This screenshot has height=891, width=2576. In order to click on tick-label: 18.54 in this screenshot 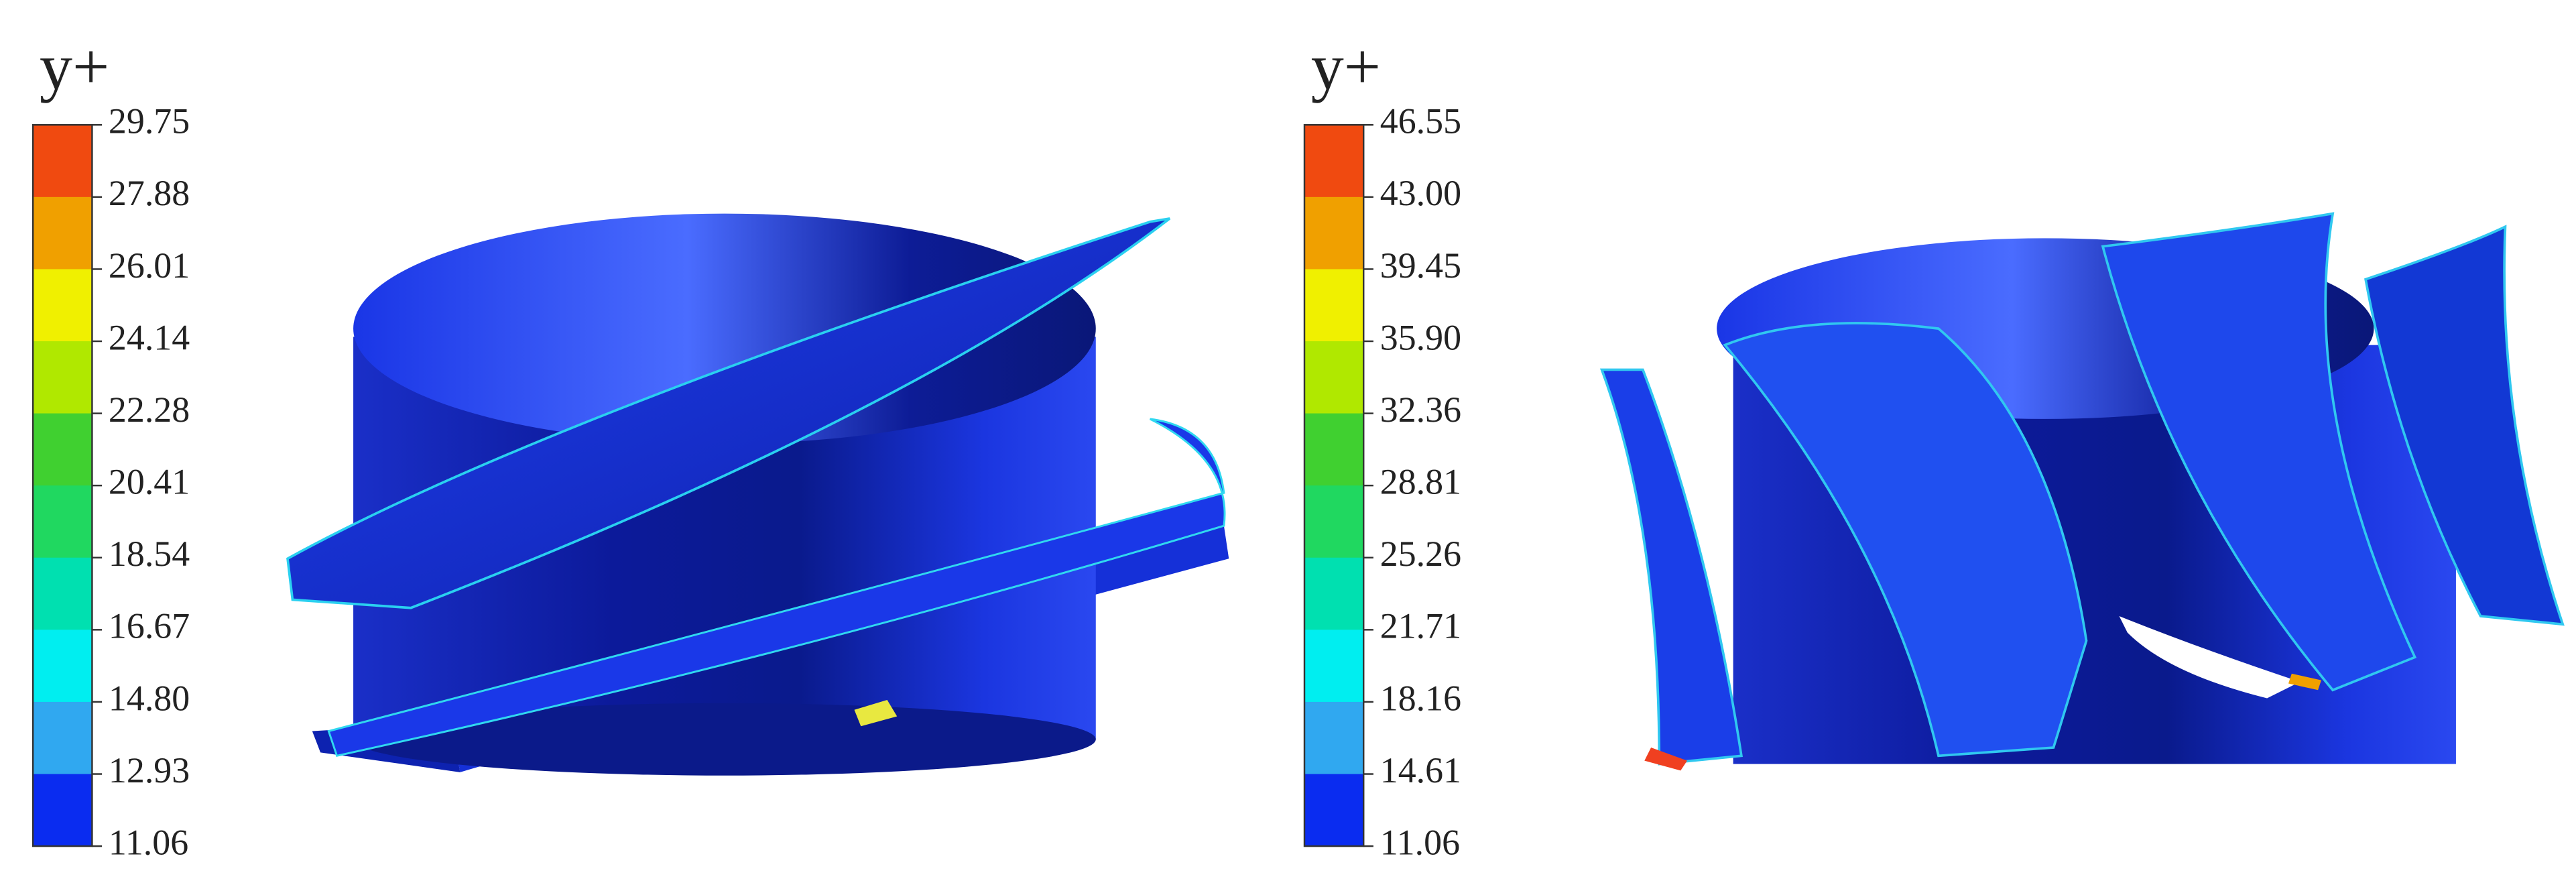, I will do `click(149, 554)`.